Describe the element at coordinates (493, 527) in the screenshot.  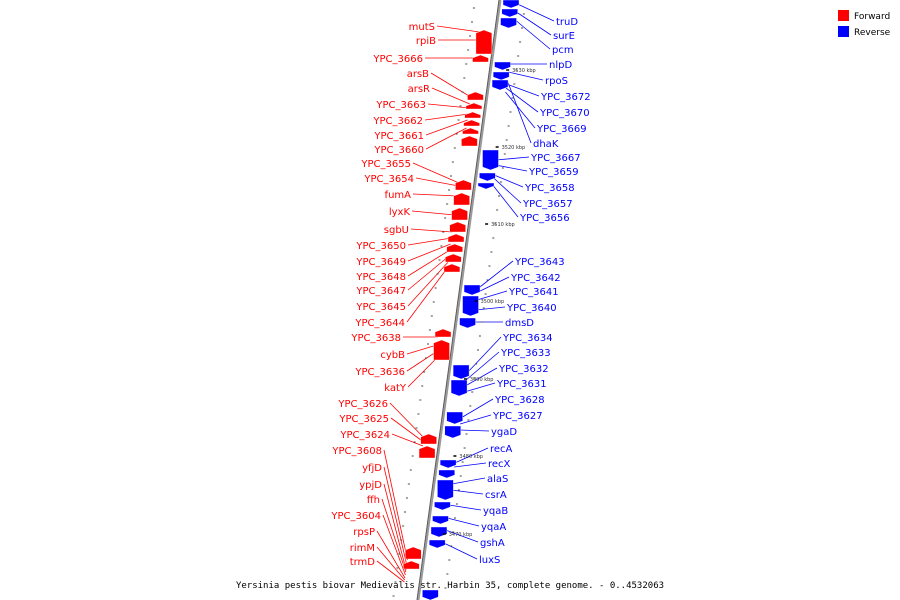
I see `gene-label-reverse: yqaA` at that location.